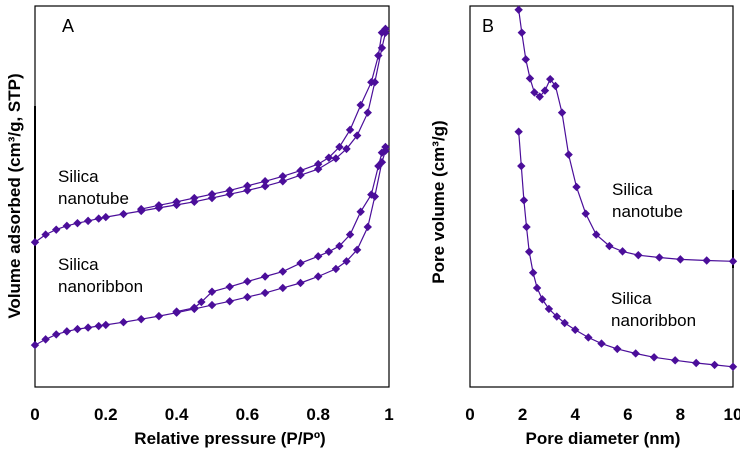 The height and width of the screenshot is (452, 740). Describe the element at coordinates (318, 414) in the screenshot. I see `panel-a-x-tick-label: 0.8` at that location.